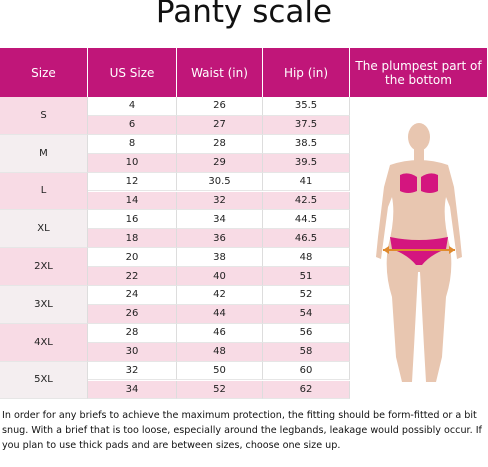 This screenshot has height=467, width=488. What do you see at coordinates (132, 276) in the screenshot?
I see `value-cell: 22` at bounding box center [132, 276].